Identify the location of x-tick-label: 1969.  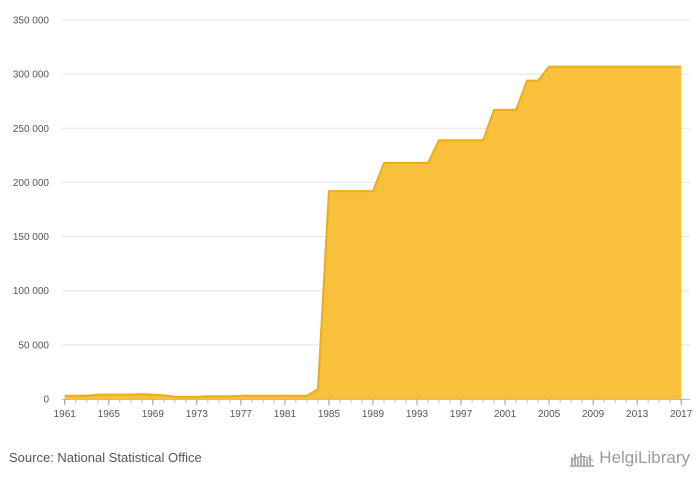
(153, 414).